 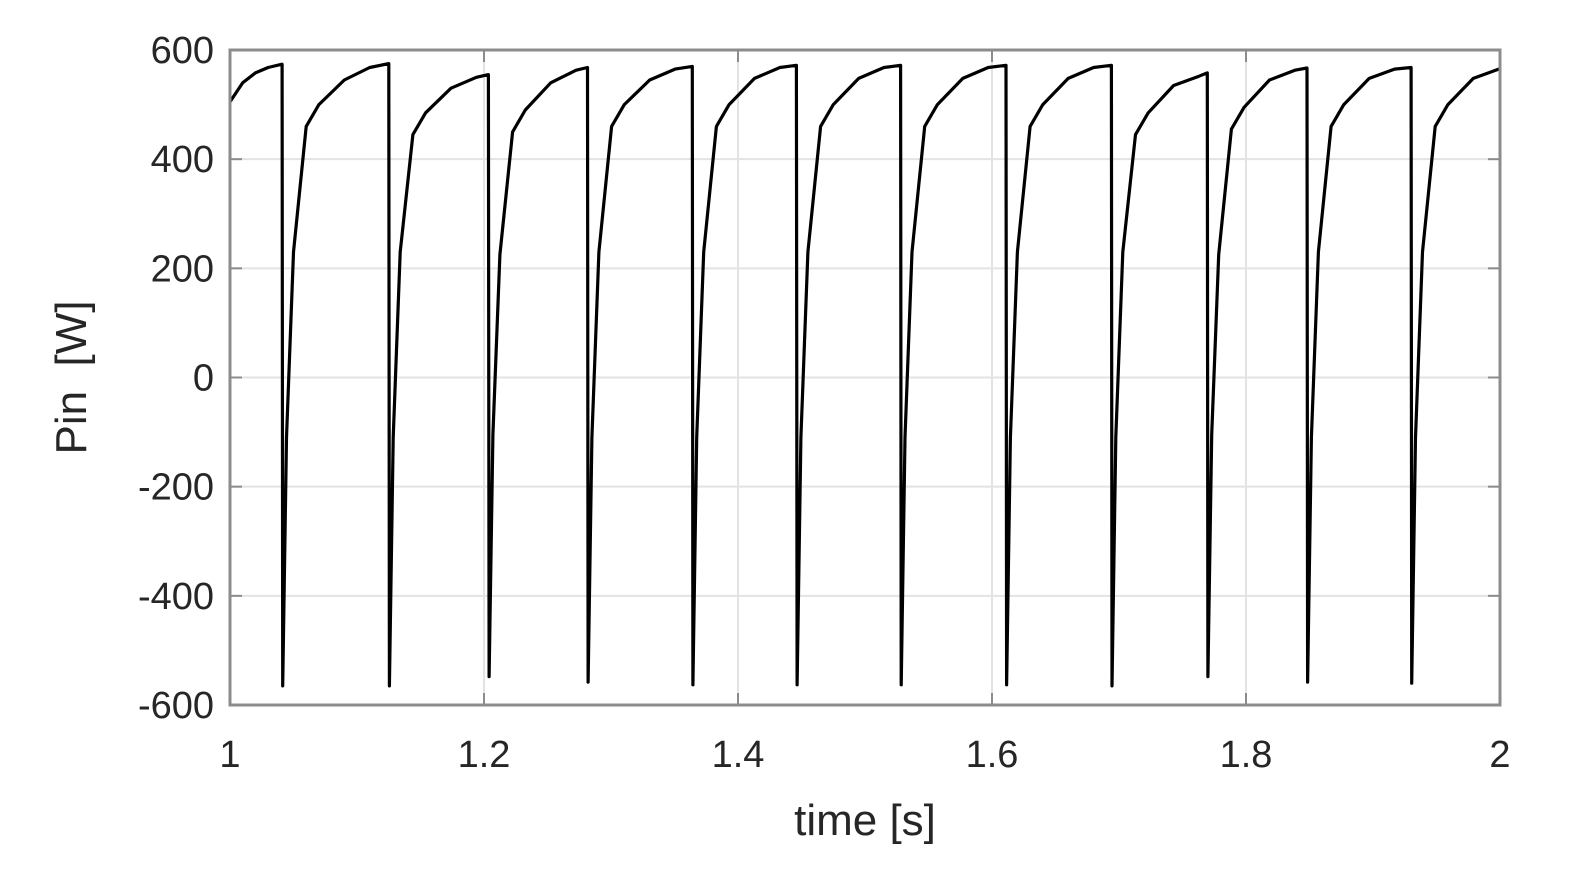 What do you see at coordinates (229, 755) in the screenshot?
I see `x-tick-label: 1` at bounding box center [229, 755].